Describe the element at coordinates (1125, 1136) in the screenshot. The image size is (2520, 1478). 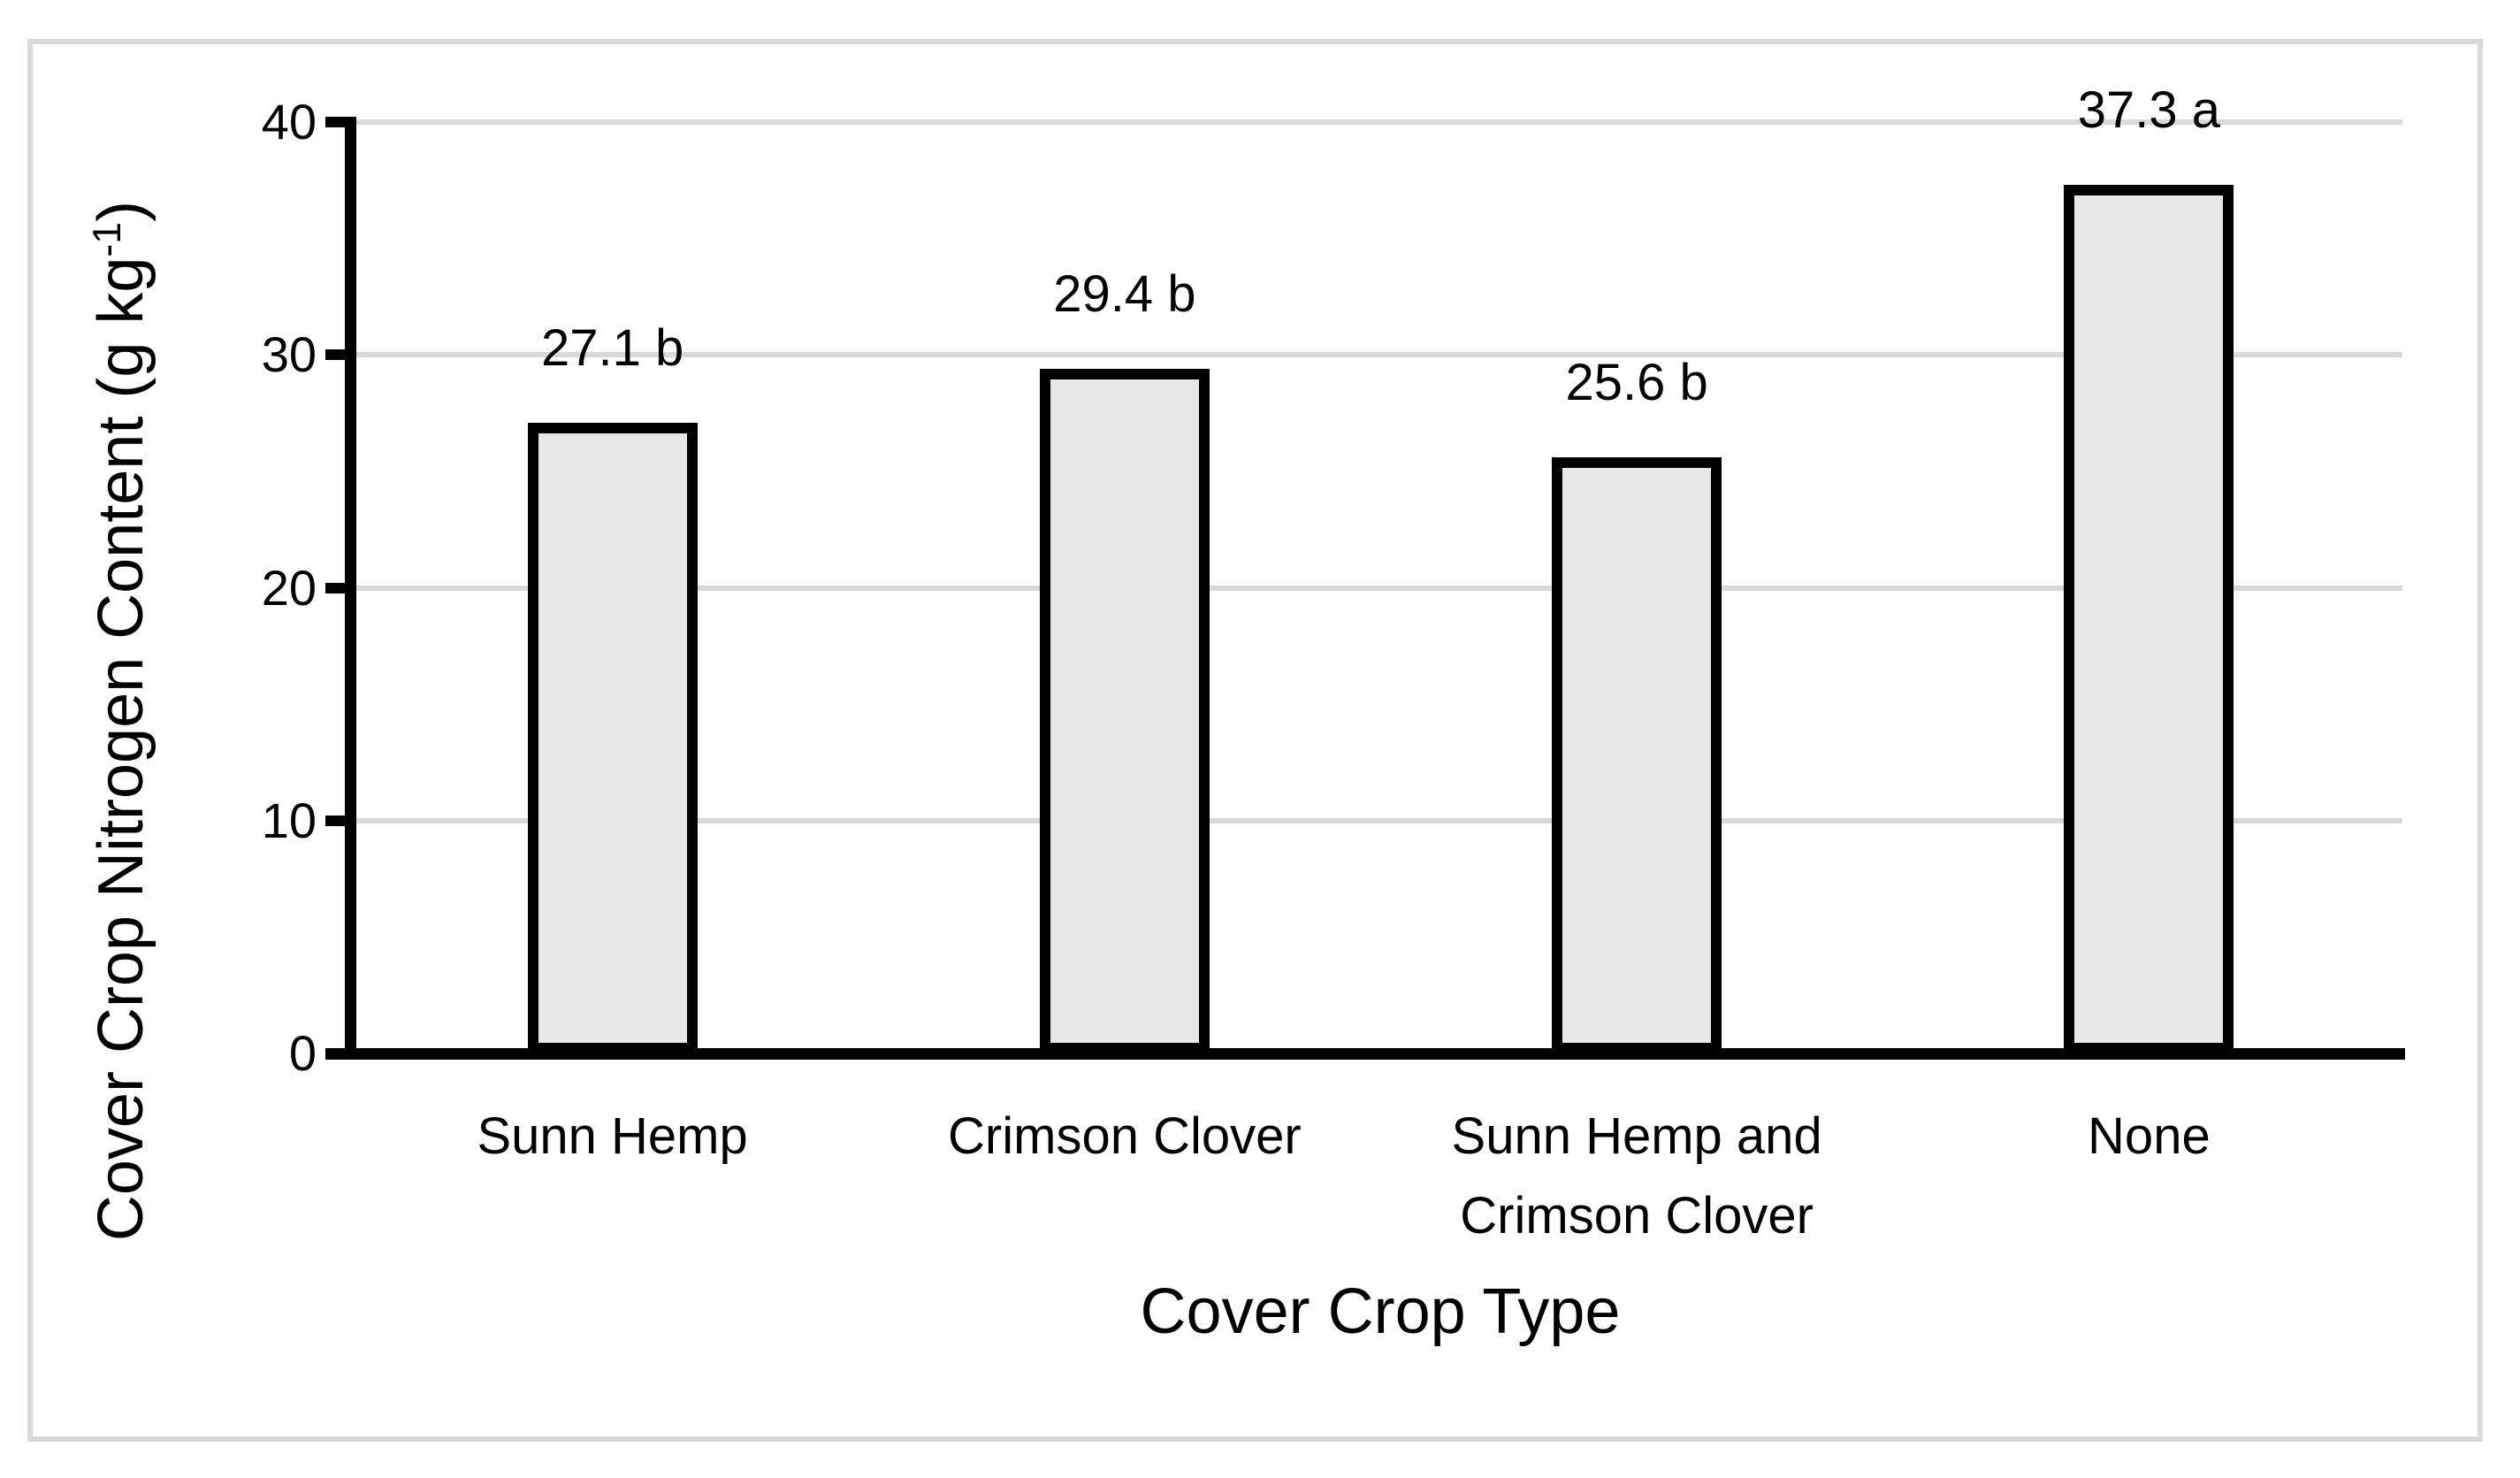
I see `category-label: Crimson Clover` at that location.